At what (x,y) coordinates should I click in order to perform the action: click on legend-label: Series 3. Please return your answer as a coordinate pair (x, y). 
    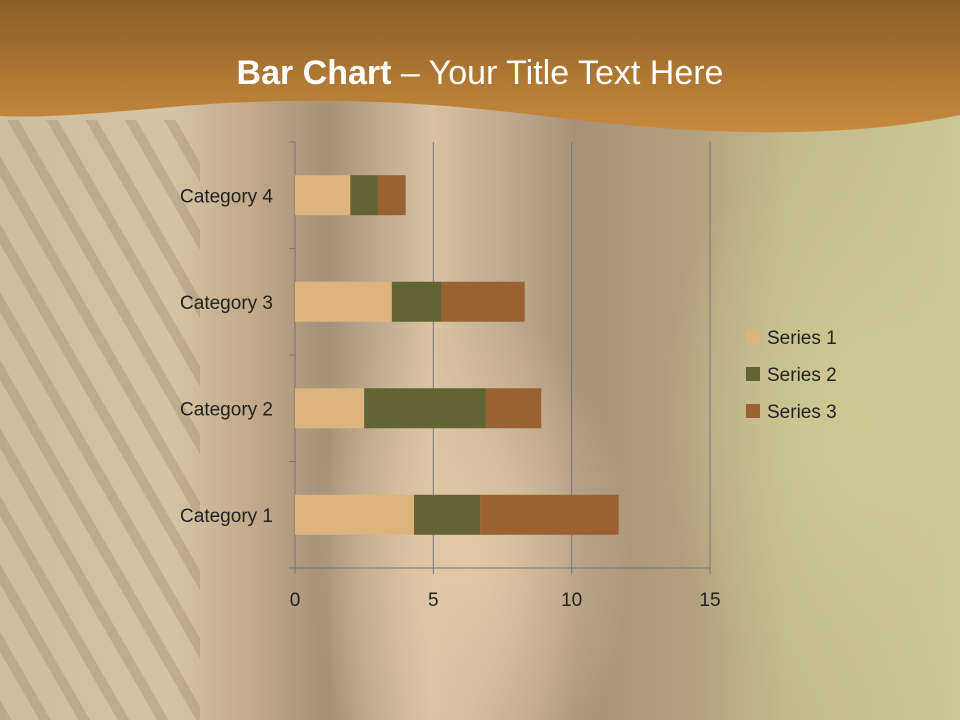
    Looking at the image, I should click on (802, 412).